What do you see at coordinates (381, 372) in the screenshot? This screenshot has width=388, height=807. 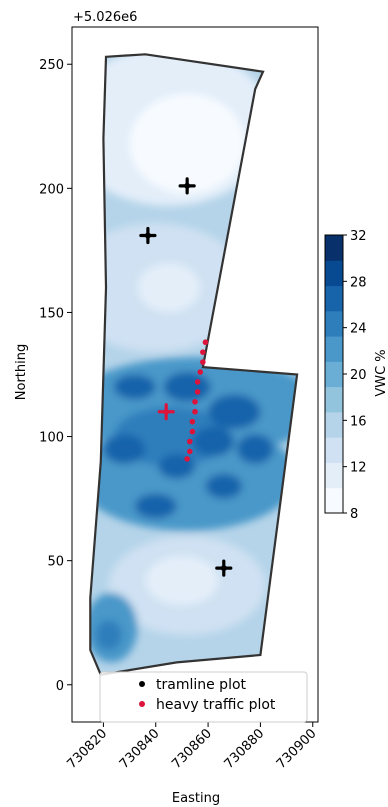 I see `colorbar-label: VWC %` at bounding box center [381, 372].